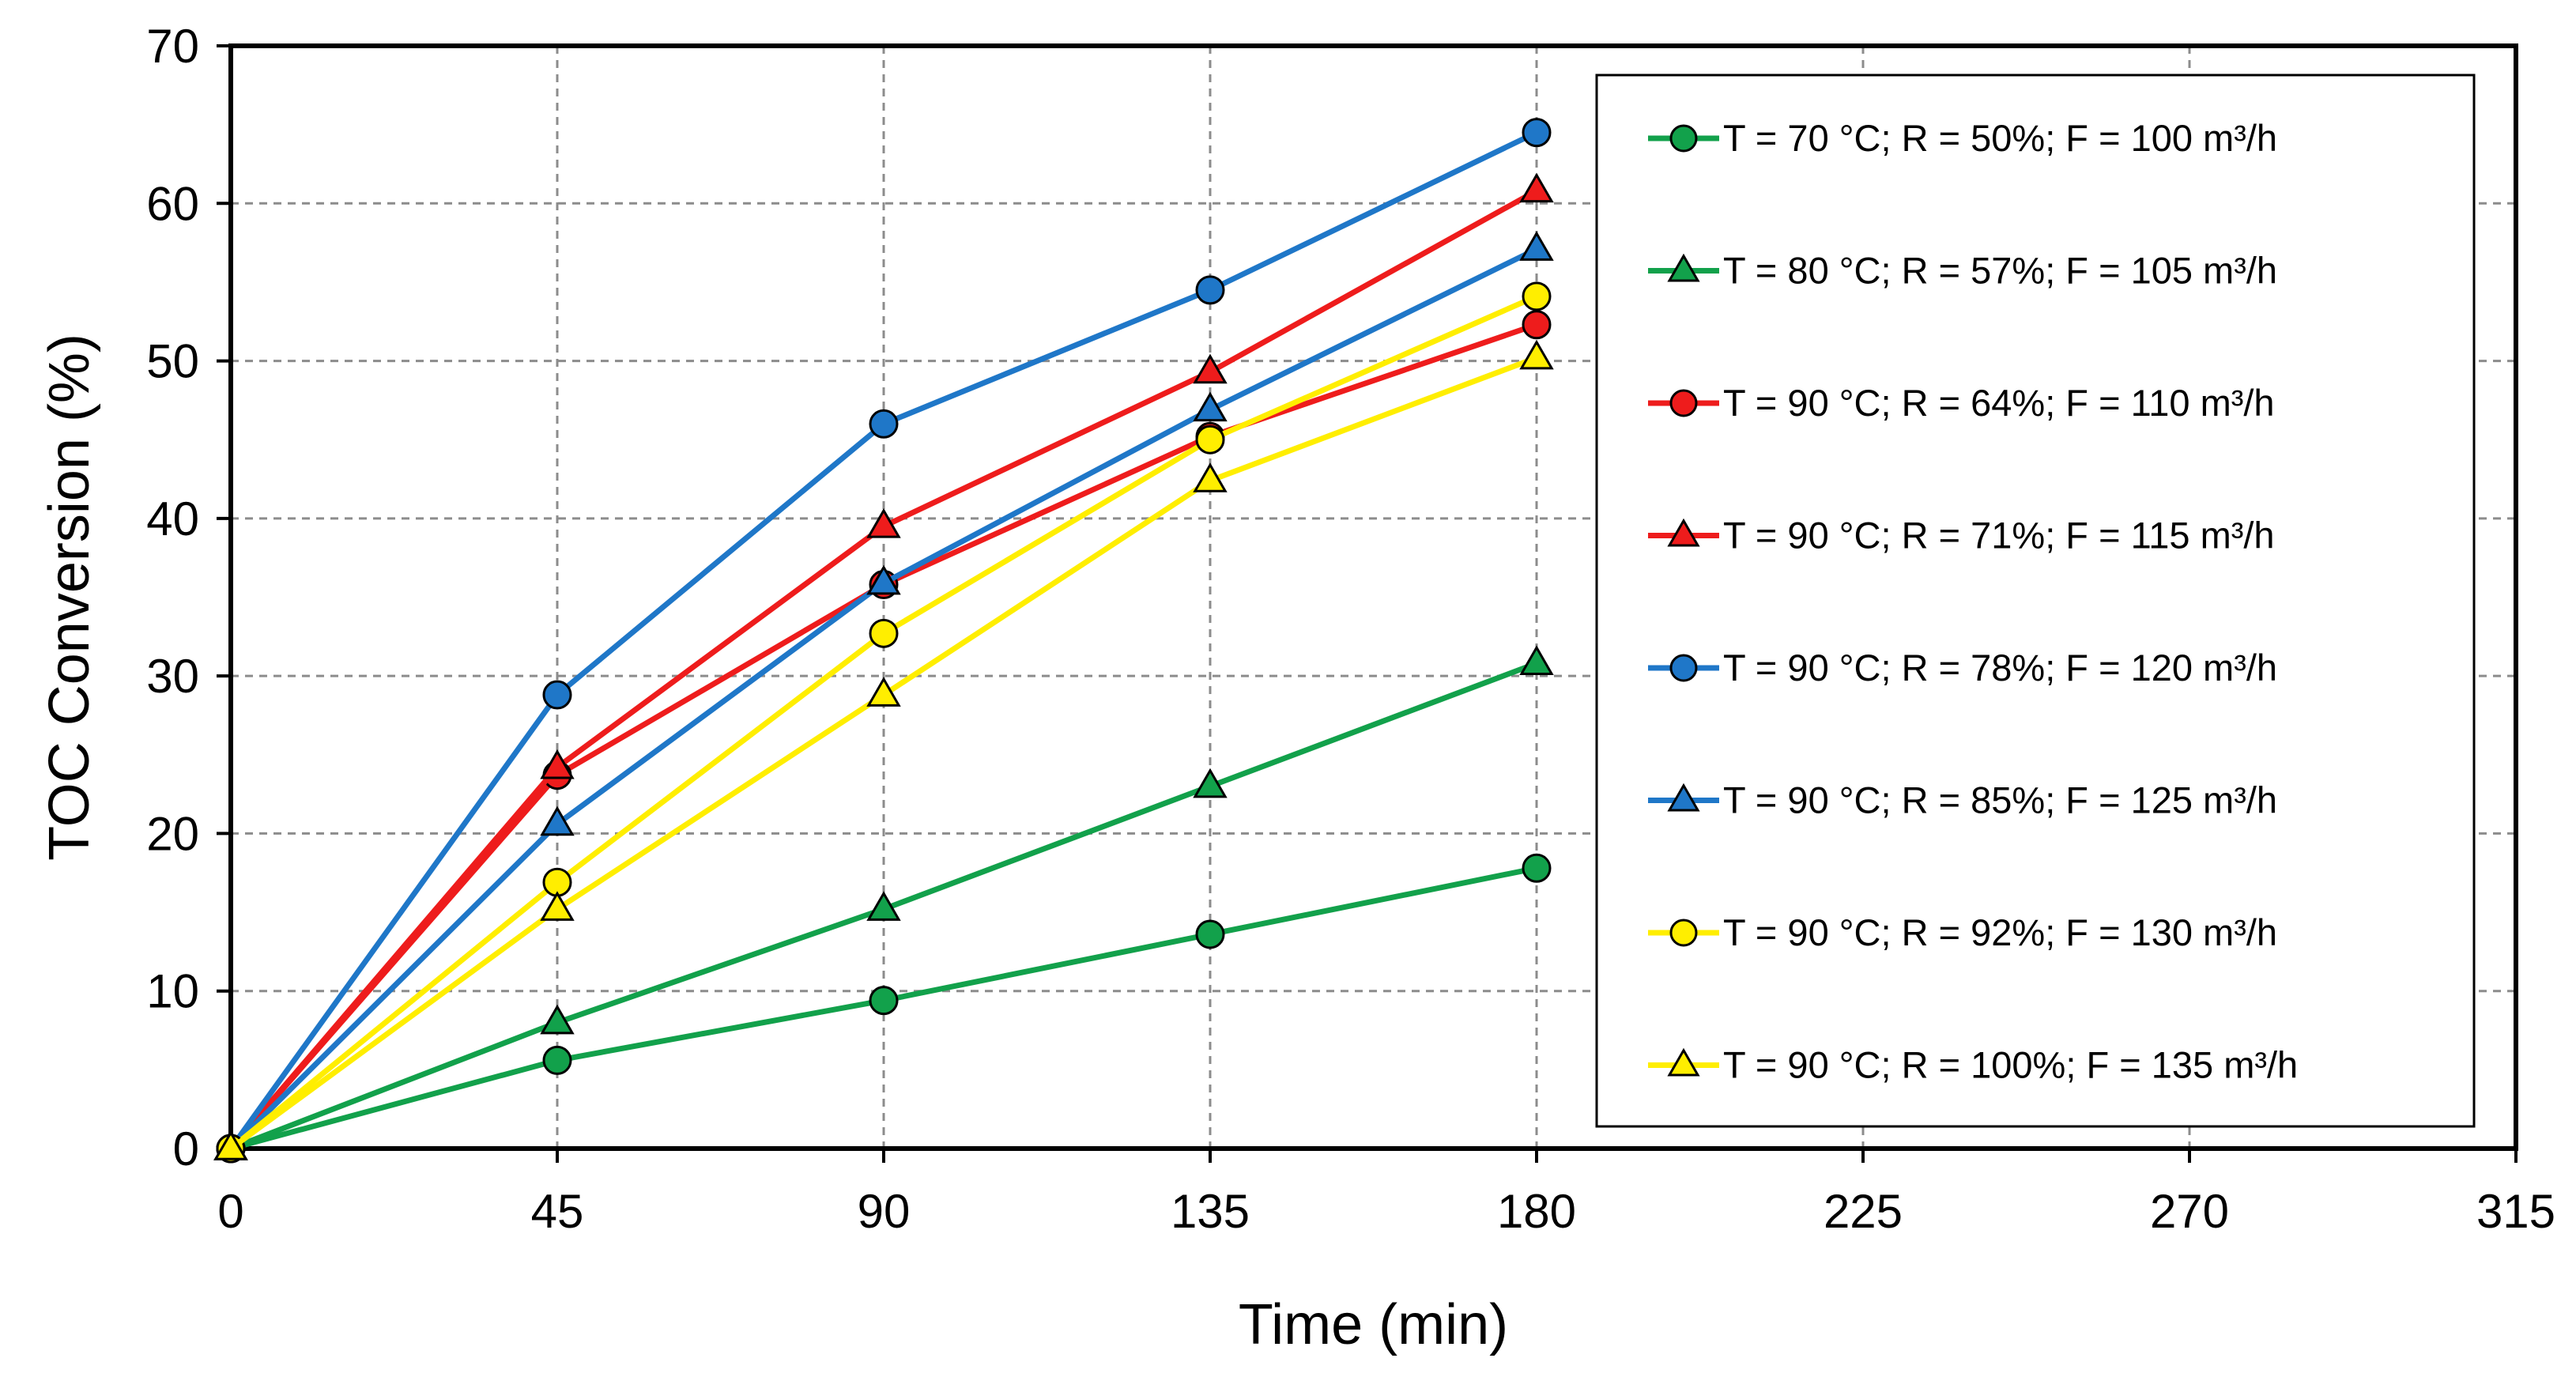 The width and height of the screenshot is (2576, 1377). What do you see at coordinates (188, 597) in the screenshot?
I see `y-axis: 0 10 20 30 40 50 60 70` at bounding box center [188, 597].